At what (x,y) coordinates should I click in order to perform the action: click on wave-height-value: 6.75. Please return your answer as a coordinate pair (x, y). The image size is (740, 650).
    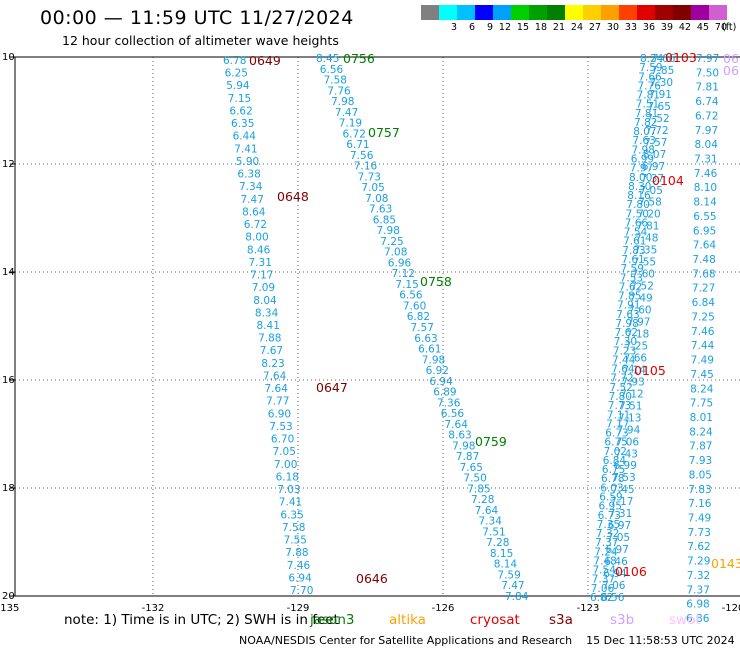
    Looking at the image, I should click on (615, 443).